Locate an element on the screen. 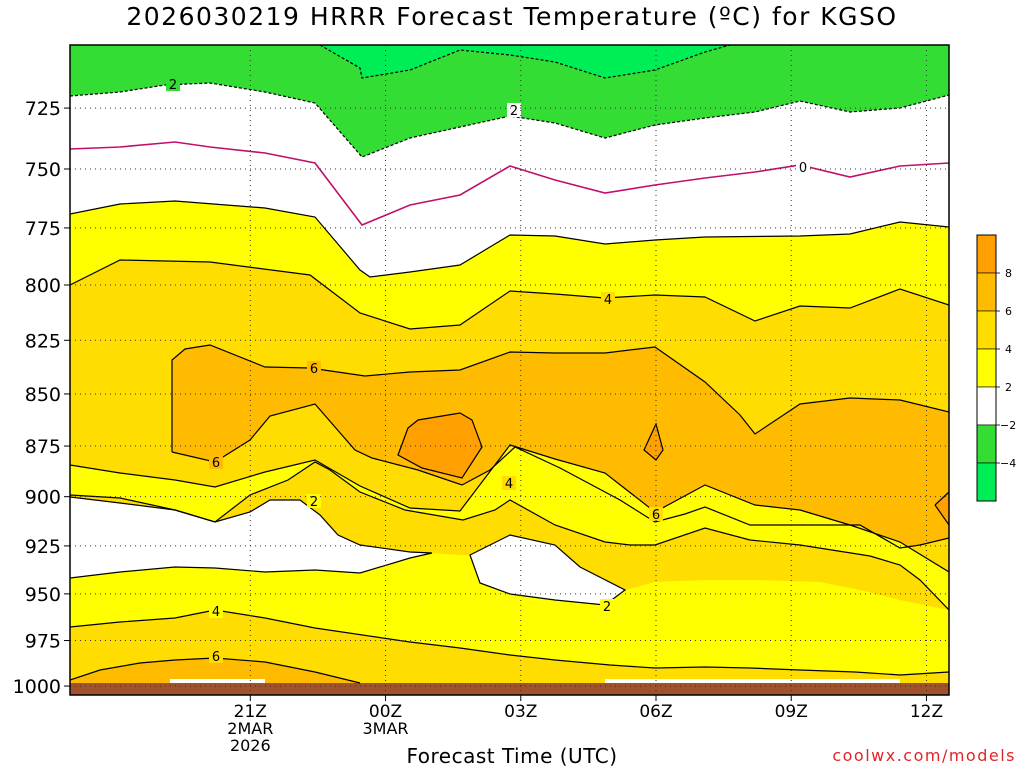 This screenshot has height=768, width=1024. contour-2-lower is located at coordinates (251, 537).